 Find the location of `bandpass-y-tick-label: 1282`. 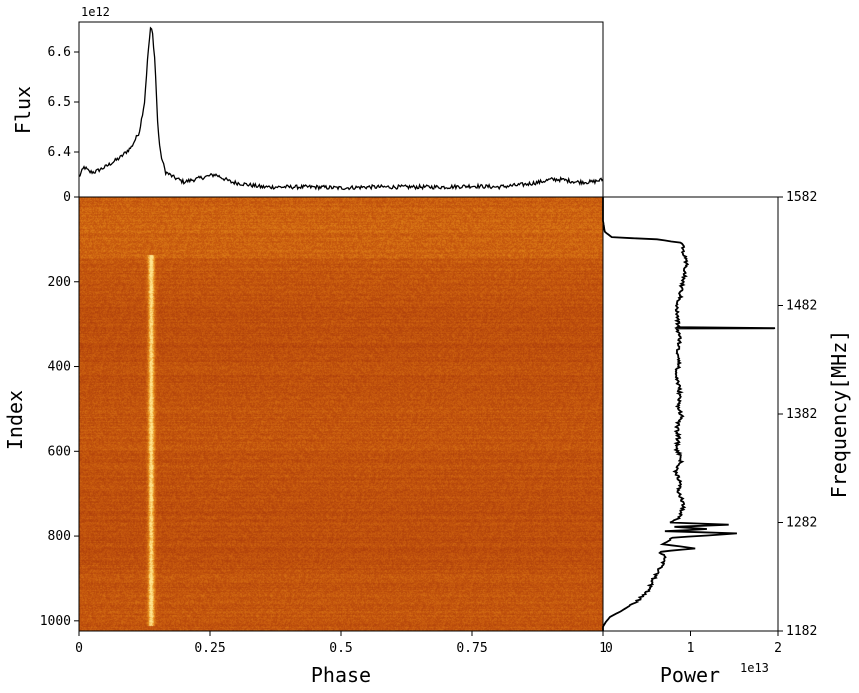

bandpass-y-tick-label: 1282 is located at coordinates (801, 523).